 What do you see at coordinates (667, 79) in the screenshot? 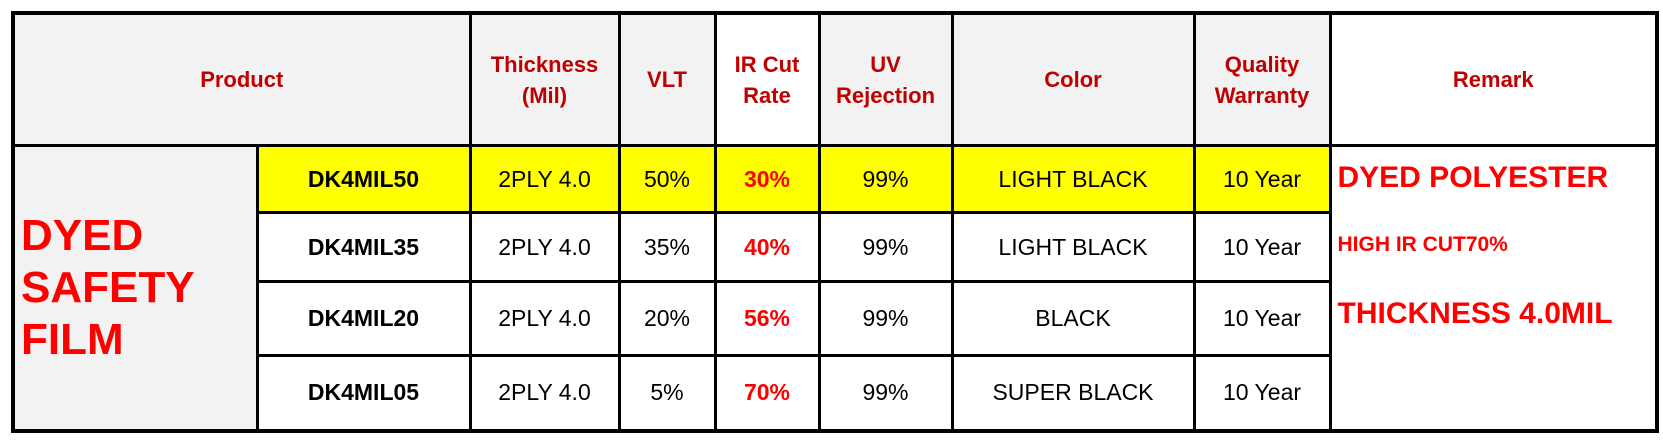
I see `header-cell: VLT` at bounding box center [667, 79].